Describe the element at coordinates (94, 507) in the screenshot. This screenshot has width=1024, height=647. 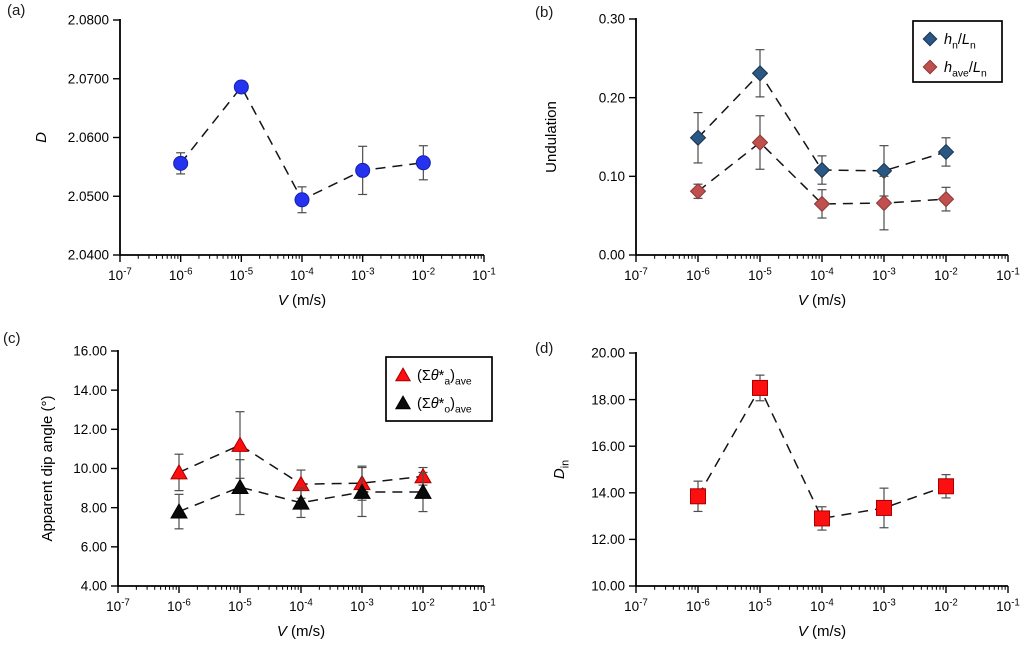
I see `y-tick-label: 8.00` at that location.